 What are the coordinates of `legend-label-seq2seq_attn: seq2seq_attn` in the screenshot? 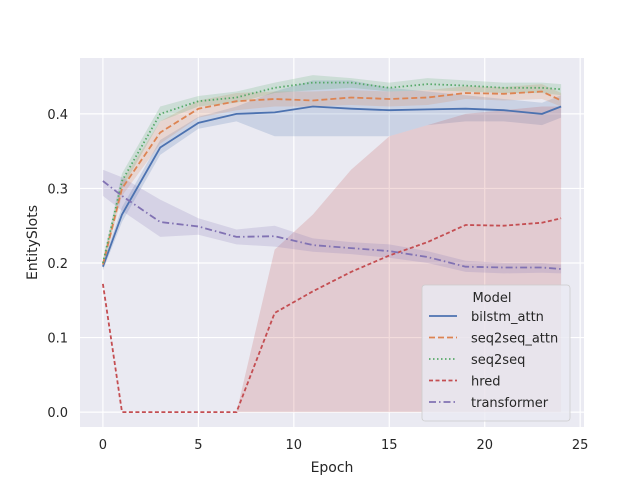 It's located at (514, 339).